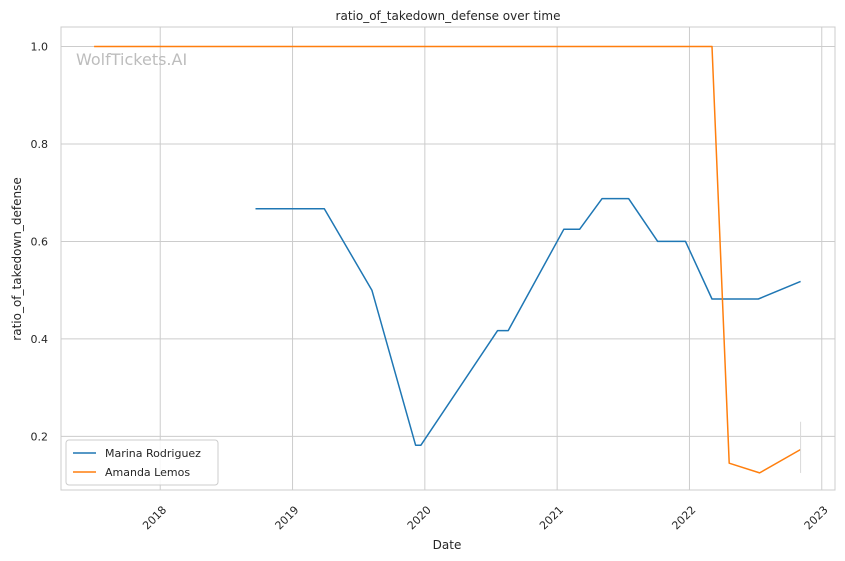 The width and height of the screenshot is (845, 561). Describe the element at coordinates (447, 545) in the screenshot. I see `x-axis-label: Date` at that location.